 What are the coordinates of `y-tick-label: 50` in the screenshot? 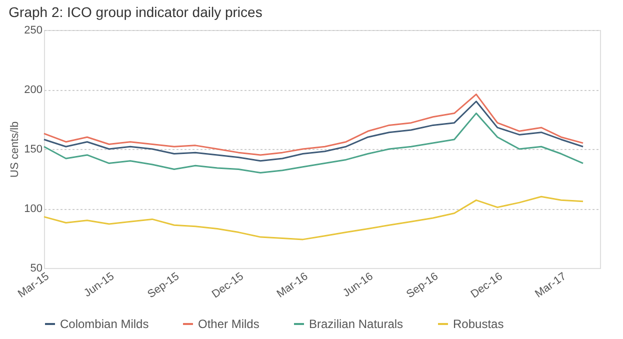 It's located at (36, 268).